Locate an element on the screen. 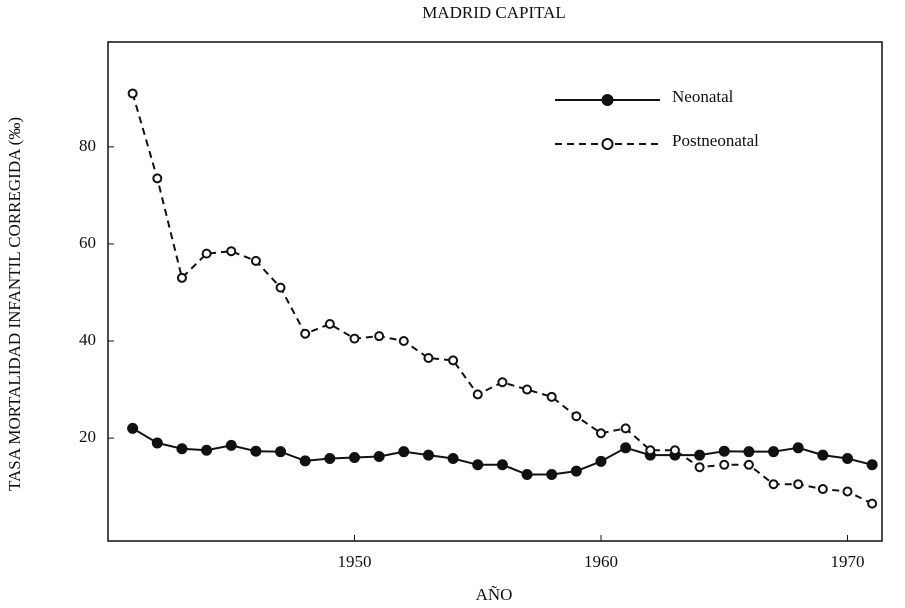  legend-label: Postneonatal is located at coordinates (715, 140).